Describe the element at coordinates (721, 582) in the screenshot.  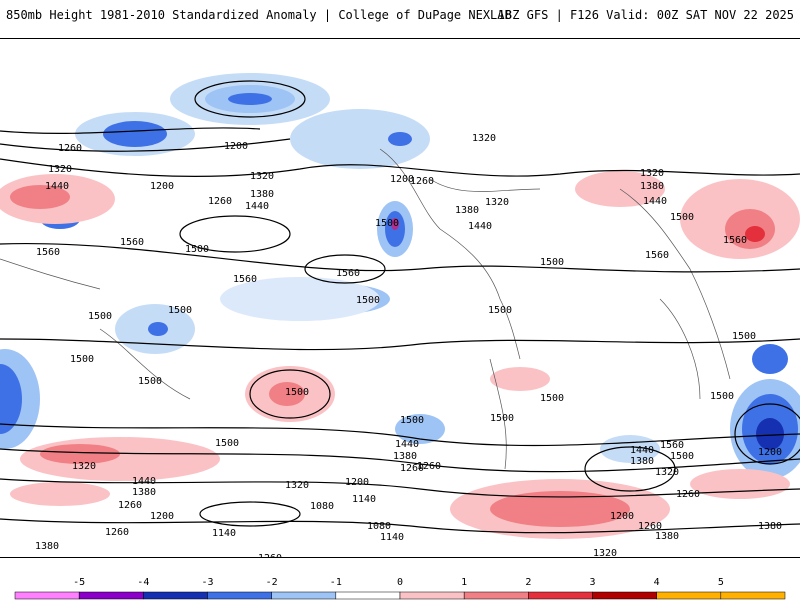
I see `colorbar-tick-label: 5` at that location.